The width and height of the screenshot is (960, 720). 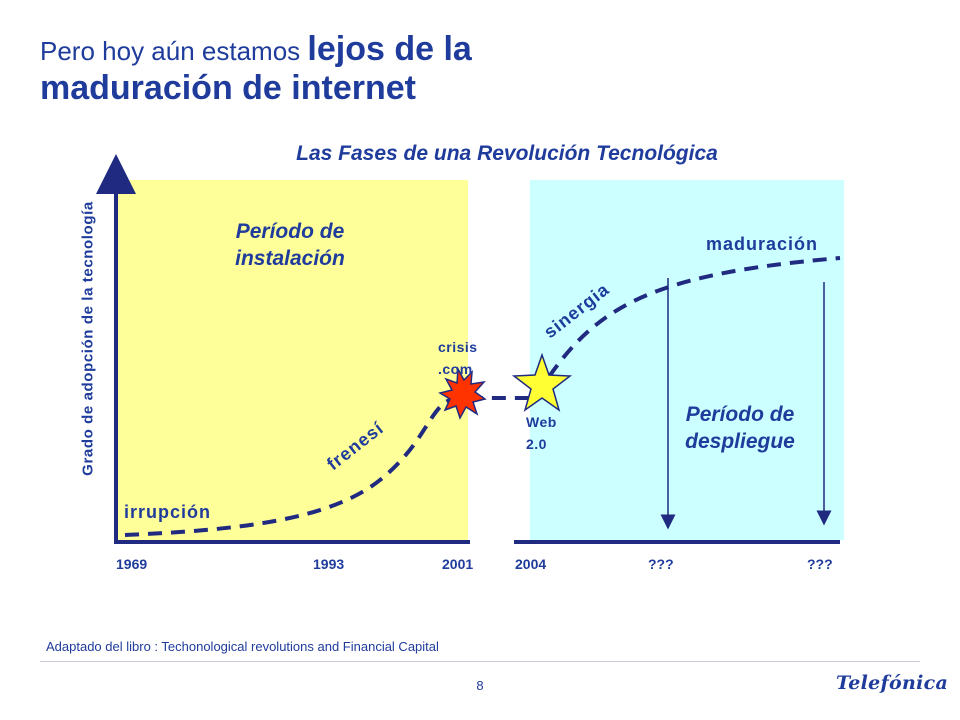 I want to click on page-number: 8, so click(x=480, y=685).